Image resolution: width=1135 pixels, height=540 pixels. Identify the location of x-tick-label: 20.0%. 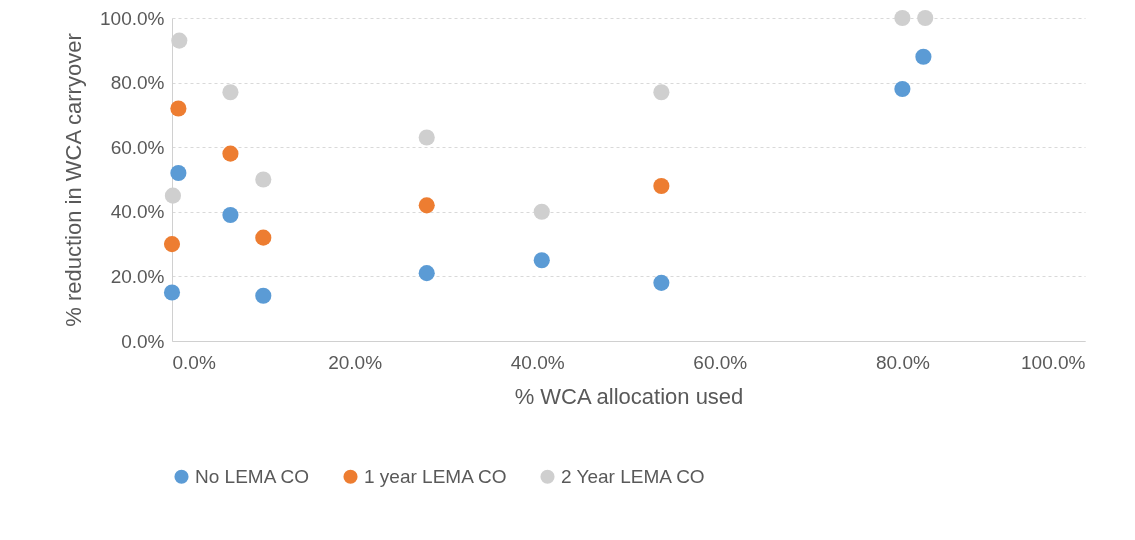
(355, 362).